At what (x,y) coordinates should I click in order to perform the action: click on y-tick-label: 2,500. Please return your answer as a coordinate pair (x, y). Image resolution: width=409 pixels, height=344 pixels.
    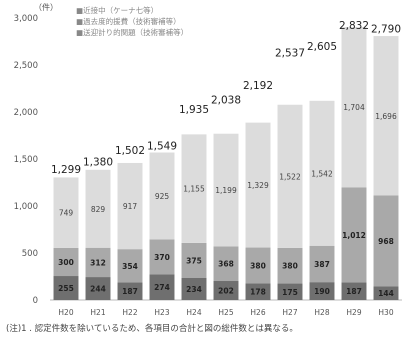
    Looking at the image, I should click on (26, 66).